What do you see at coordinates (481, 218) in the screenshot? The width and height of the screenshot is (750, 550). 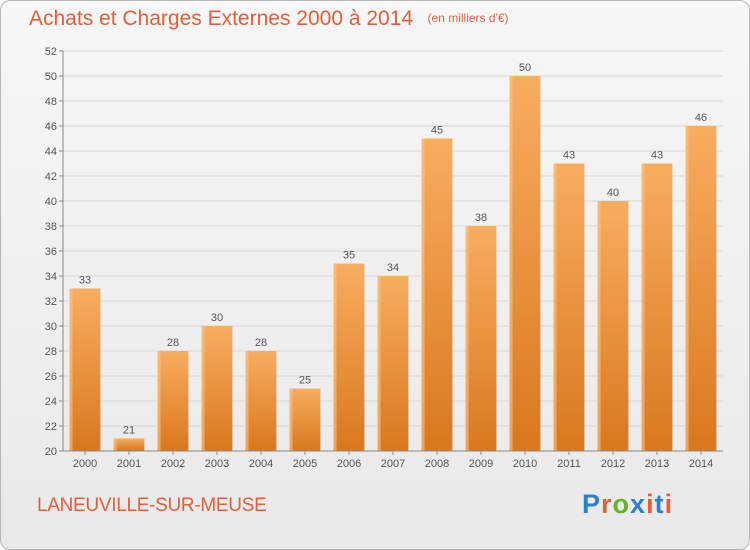 I see `bar-value-label: 38` at bounding box center [481, 218].